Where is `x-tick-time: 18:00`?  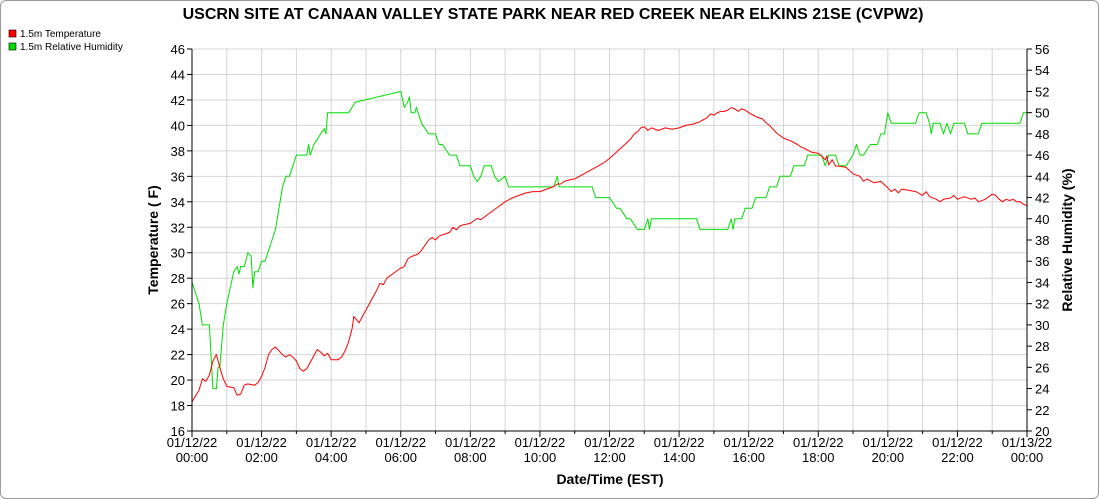
x-tick-time: 18:00 is located at coordinates (818, 457).